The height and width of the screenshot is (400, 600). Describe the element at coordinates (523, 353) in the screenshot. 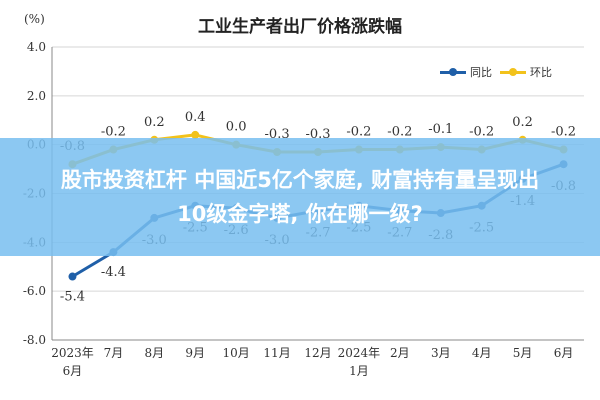

I see `x-tick-label: 5月` at that location.